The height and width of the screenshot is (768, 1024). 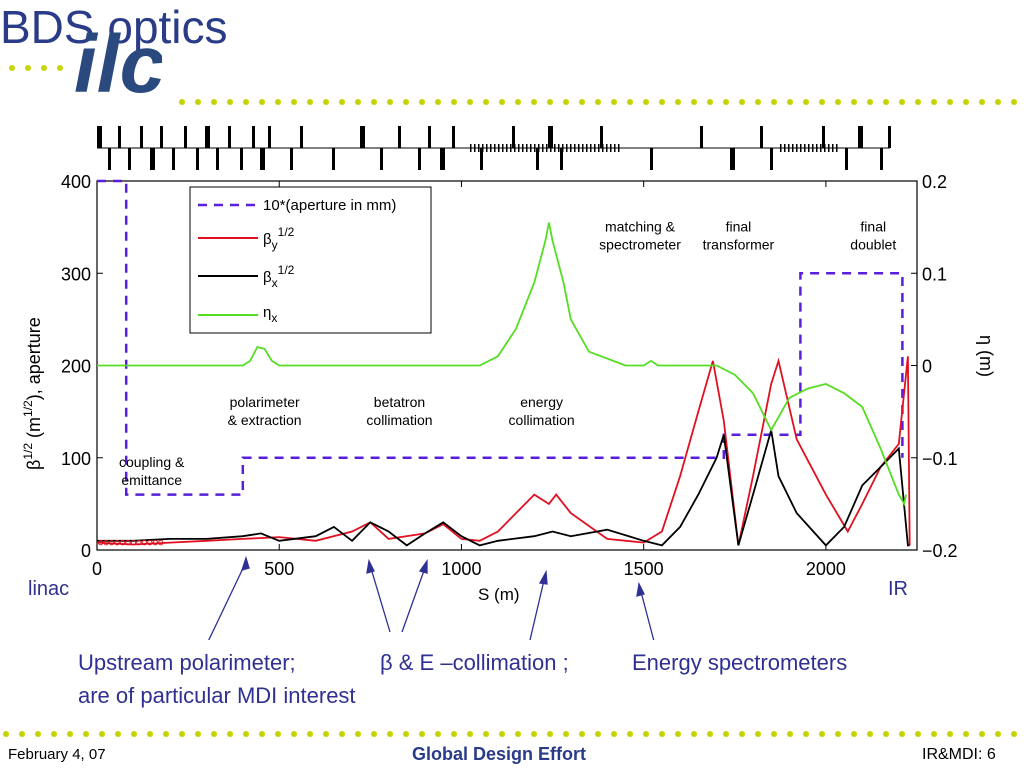 What do you see at coordinates (97, 569) in the screenshot?
I see `x-tick-label: 0` at bounding box center [97, 569].